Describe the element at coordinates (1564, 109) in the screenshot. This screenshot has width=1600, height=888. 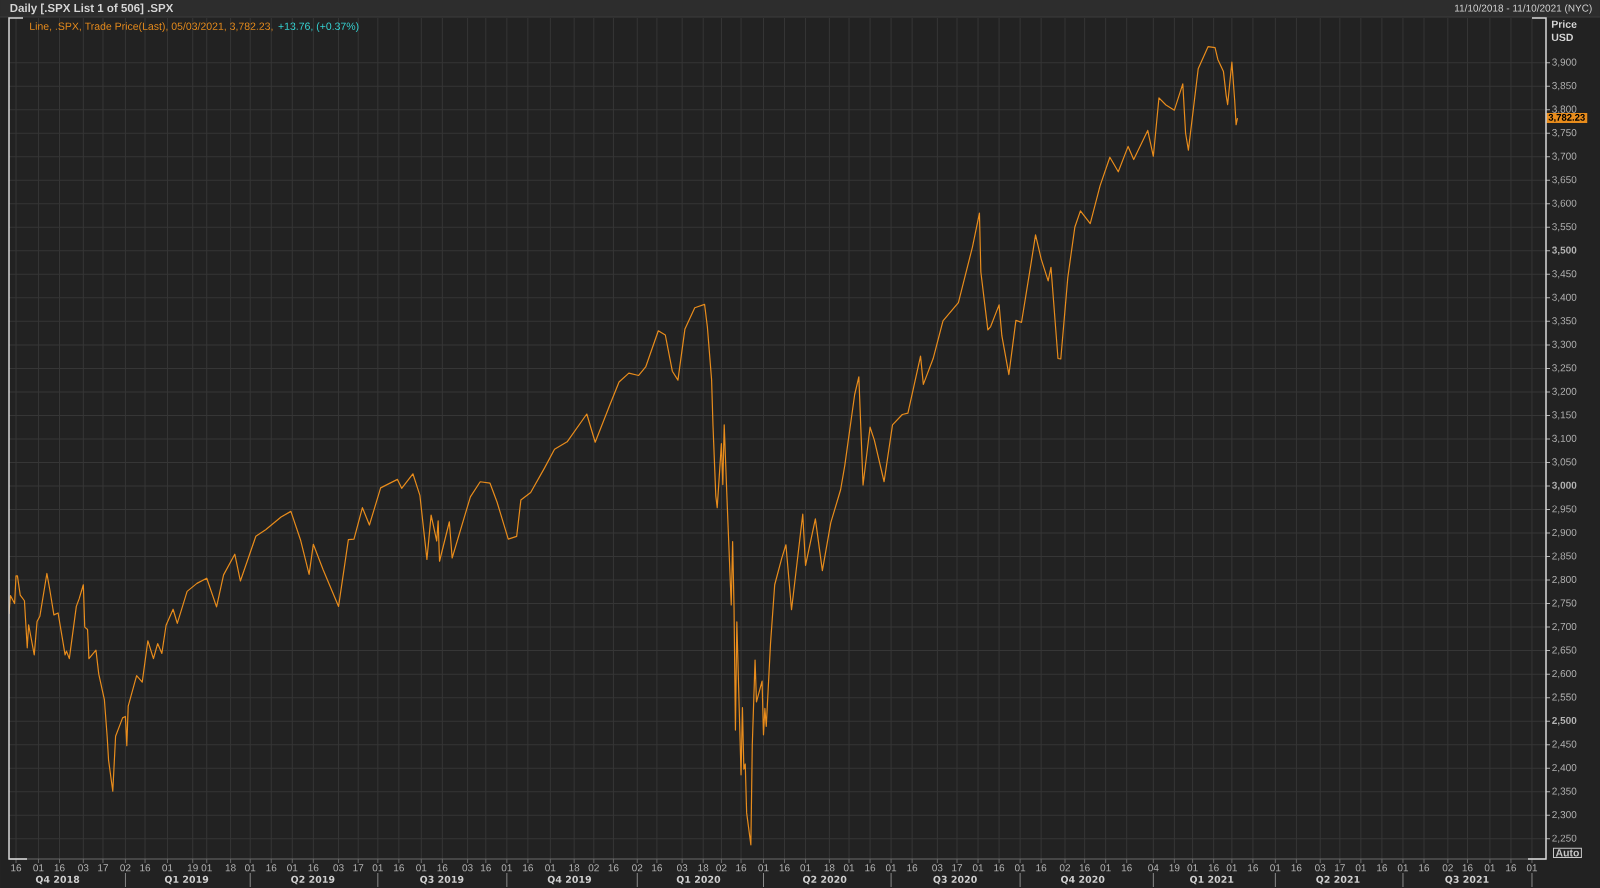
I see `y-tick-label: 3,800` at that location.